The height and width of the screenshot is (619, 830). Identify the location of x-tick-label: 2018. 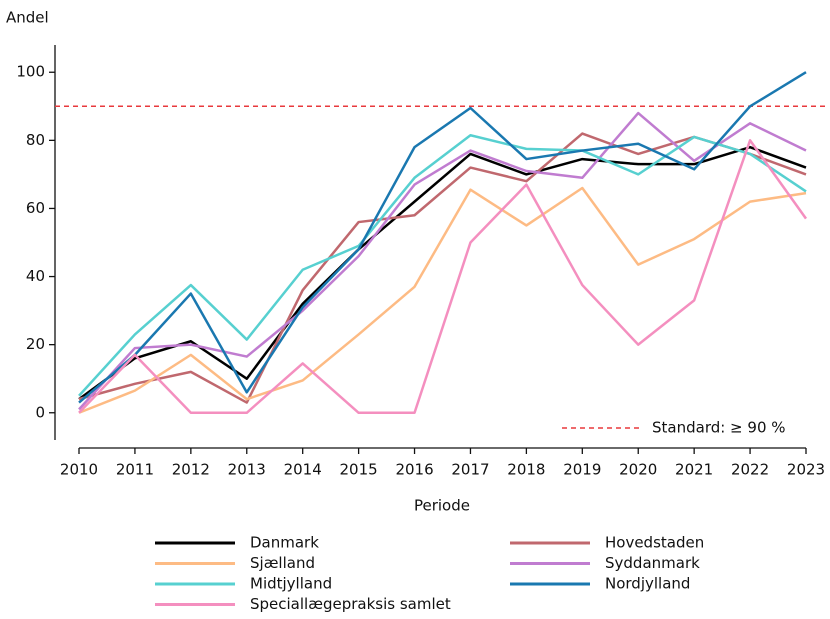
(526, 470).